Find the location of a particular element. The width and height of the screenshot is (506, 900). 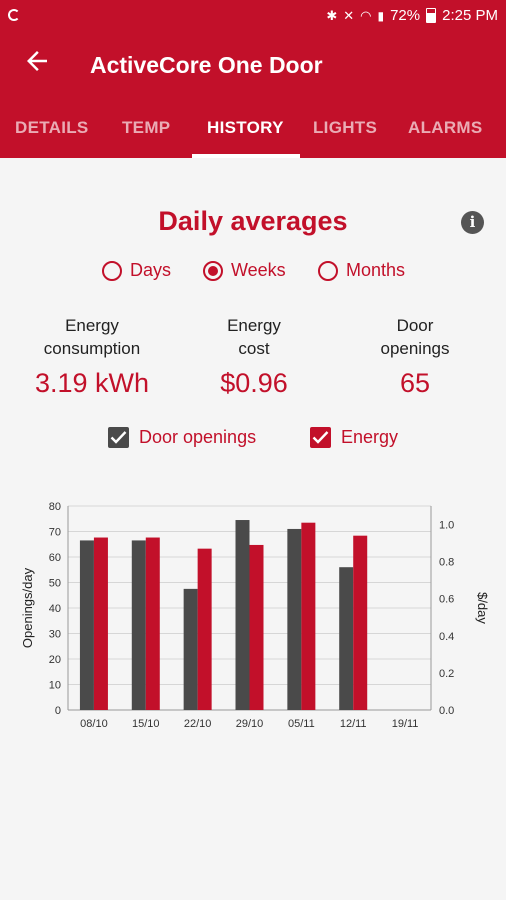

checkbox-door-openings: Door openings is located at coordinates (182, 437).